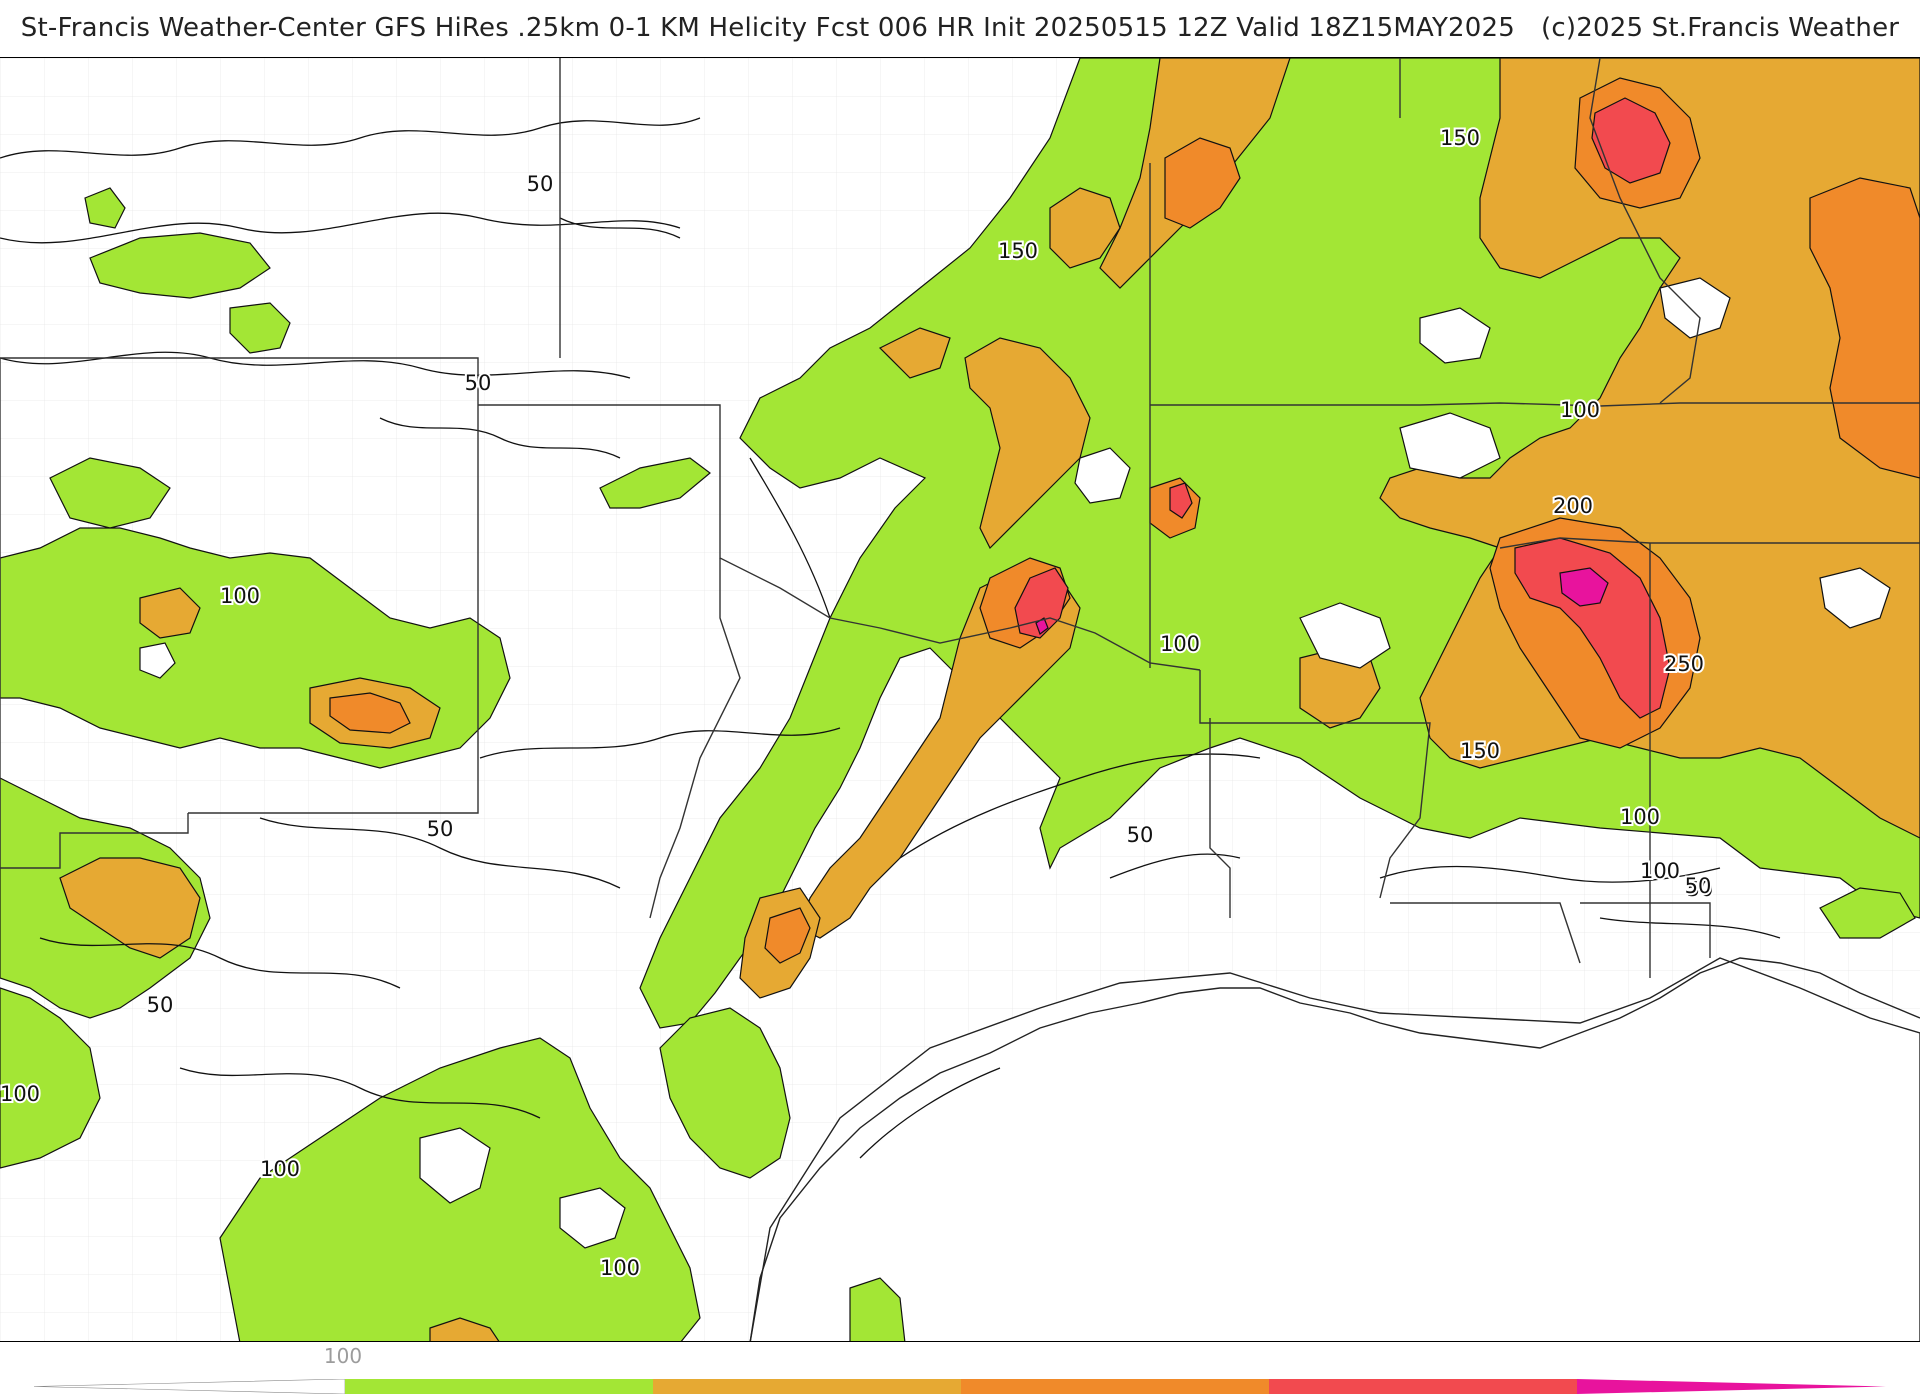  I want to click on contour-label-1: 50, so click(540, 184).